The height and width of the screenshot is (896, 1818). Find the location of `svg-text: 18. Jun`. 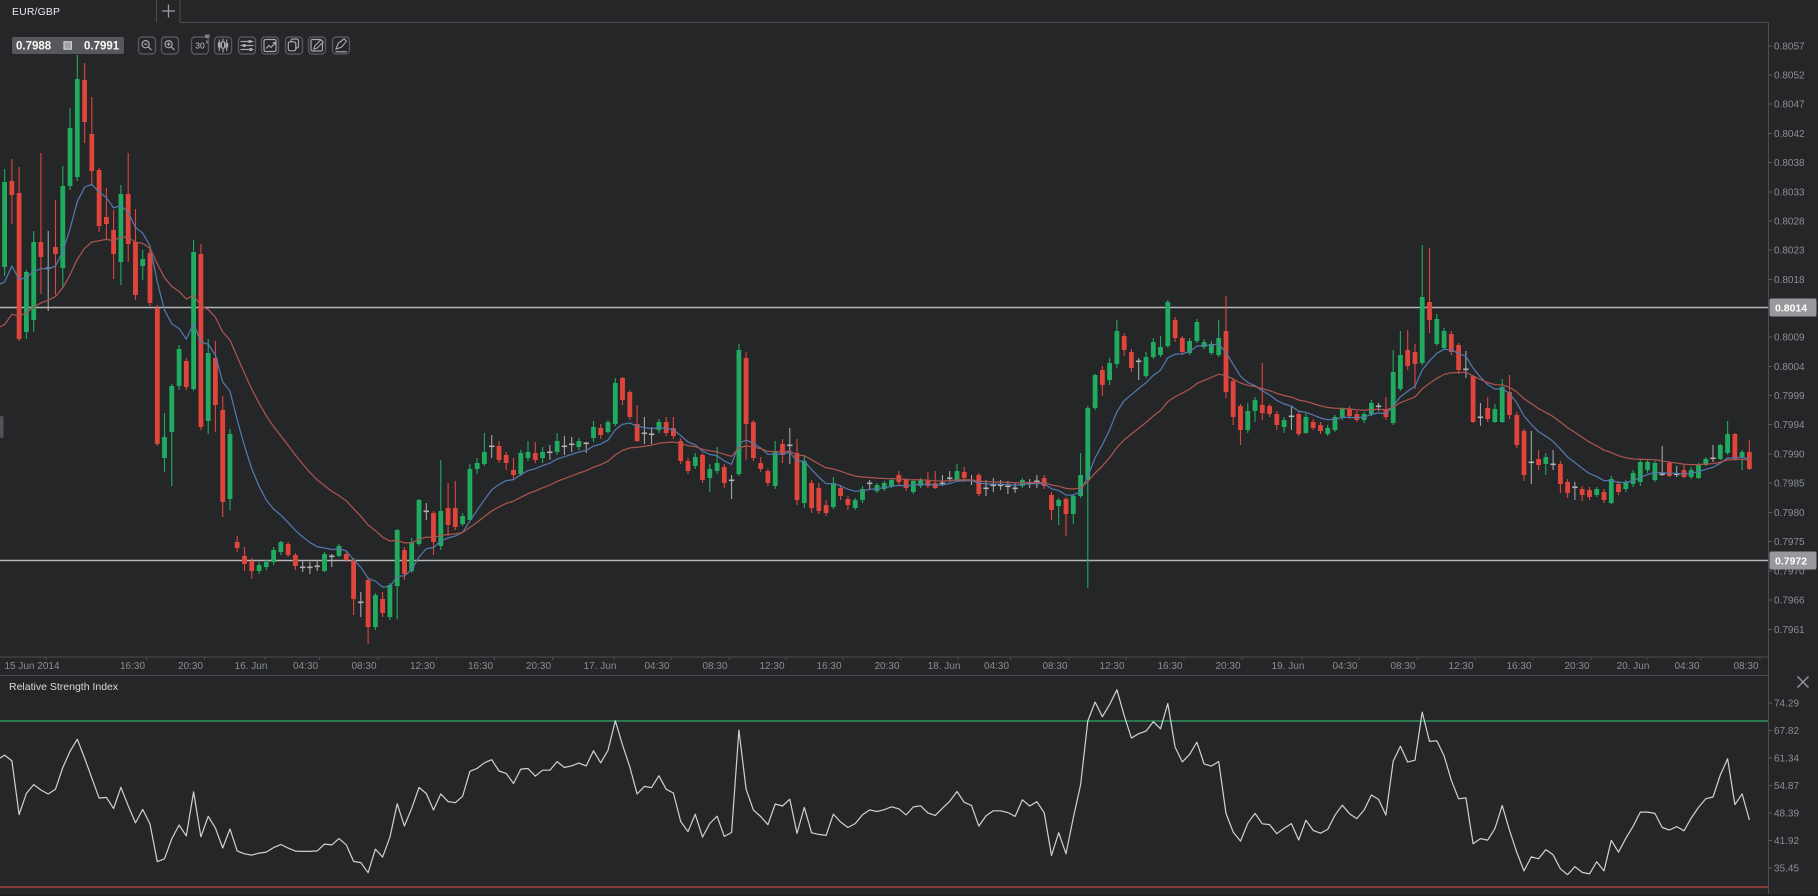

svg-text: 18. Jun is located at coordinates (944, 666).